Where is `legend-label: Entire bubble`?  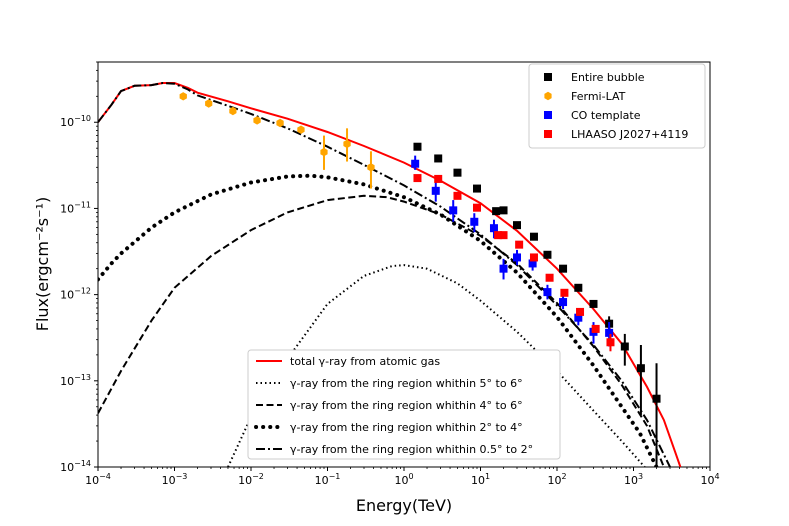 legend-label: Entire bubble is located at coordinates (608, 77).